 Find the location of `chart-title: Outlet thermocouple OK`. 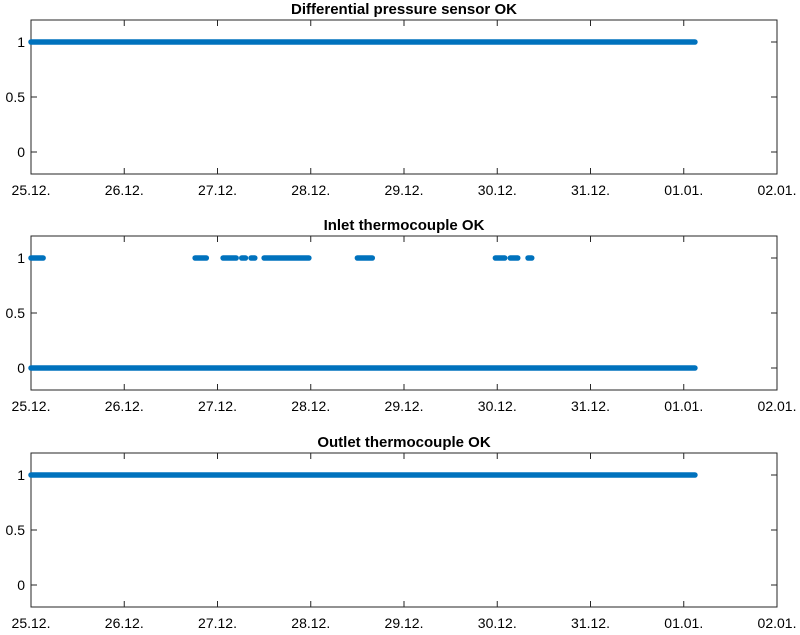

chart-title: Outlet thermocouple OK is located at coordinates (404, 442).